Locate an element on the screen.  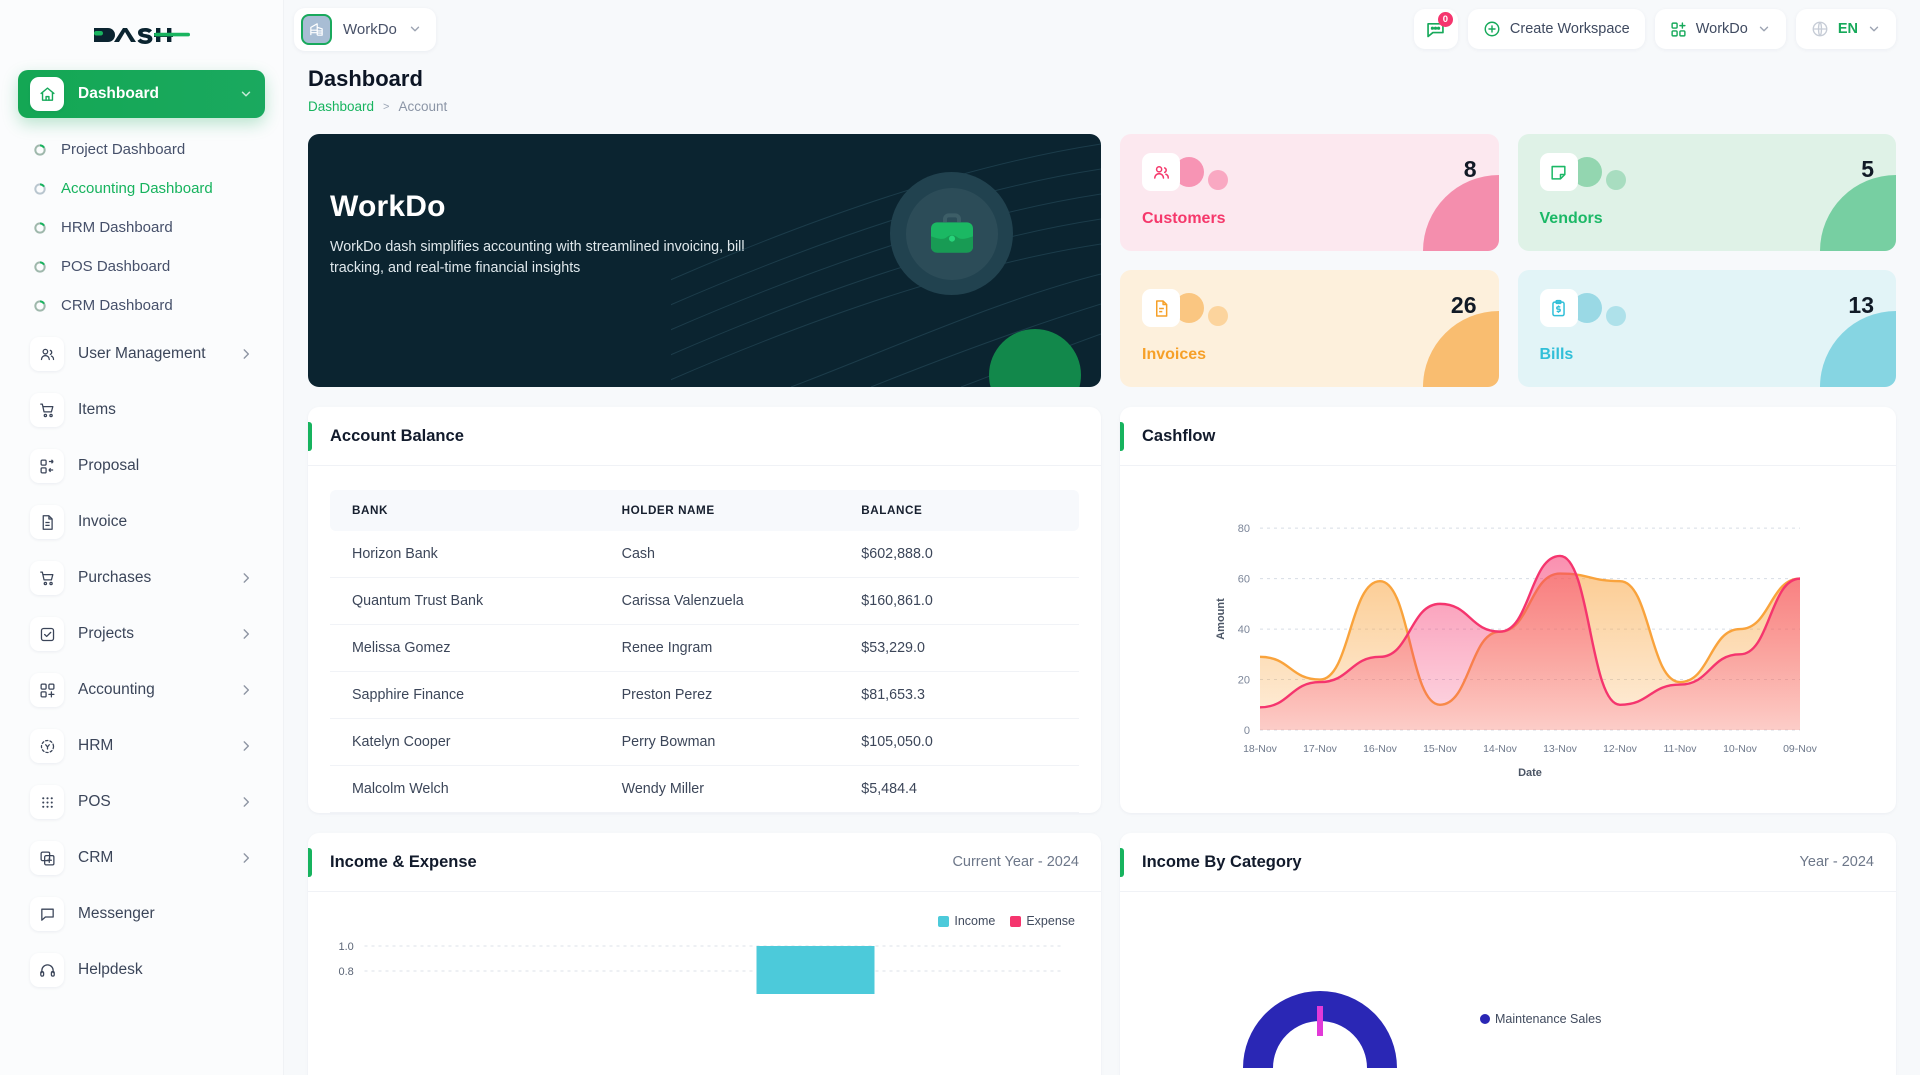
legend-swatch is located at coordinates (944, 921).